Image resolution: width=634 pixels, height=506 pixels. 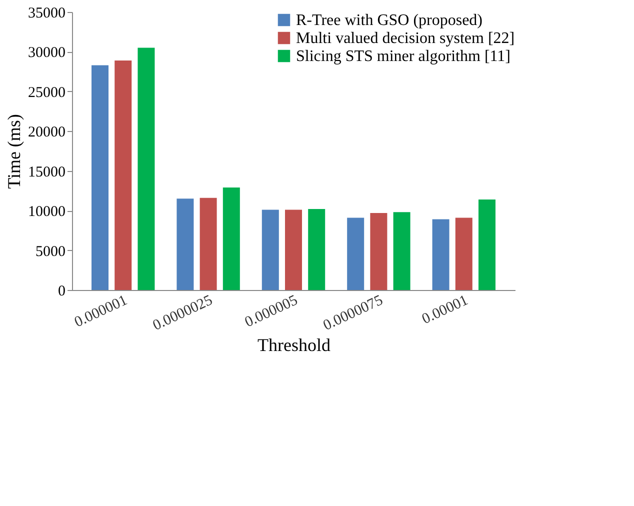 What do you see at coordinates (62, 292) in the screenshot?
I see `y-tick-label: 0` at bounding box center [62, 292].